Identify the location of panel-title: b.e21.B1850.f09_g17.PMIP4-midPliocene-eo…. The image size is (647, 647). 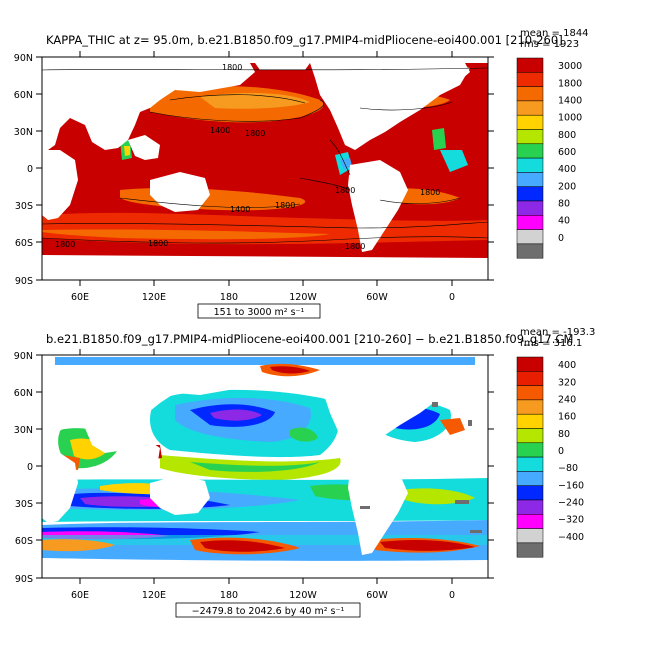
(309, 339).